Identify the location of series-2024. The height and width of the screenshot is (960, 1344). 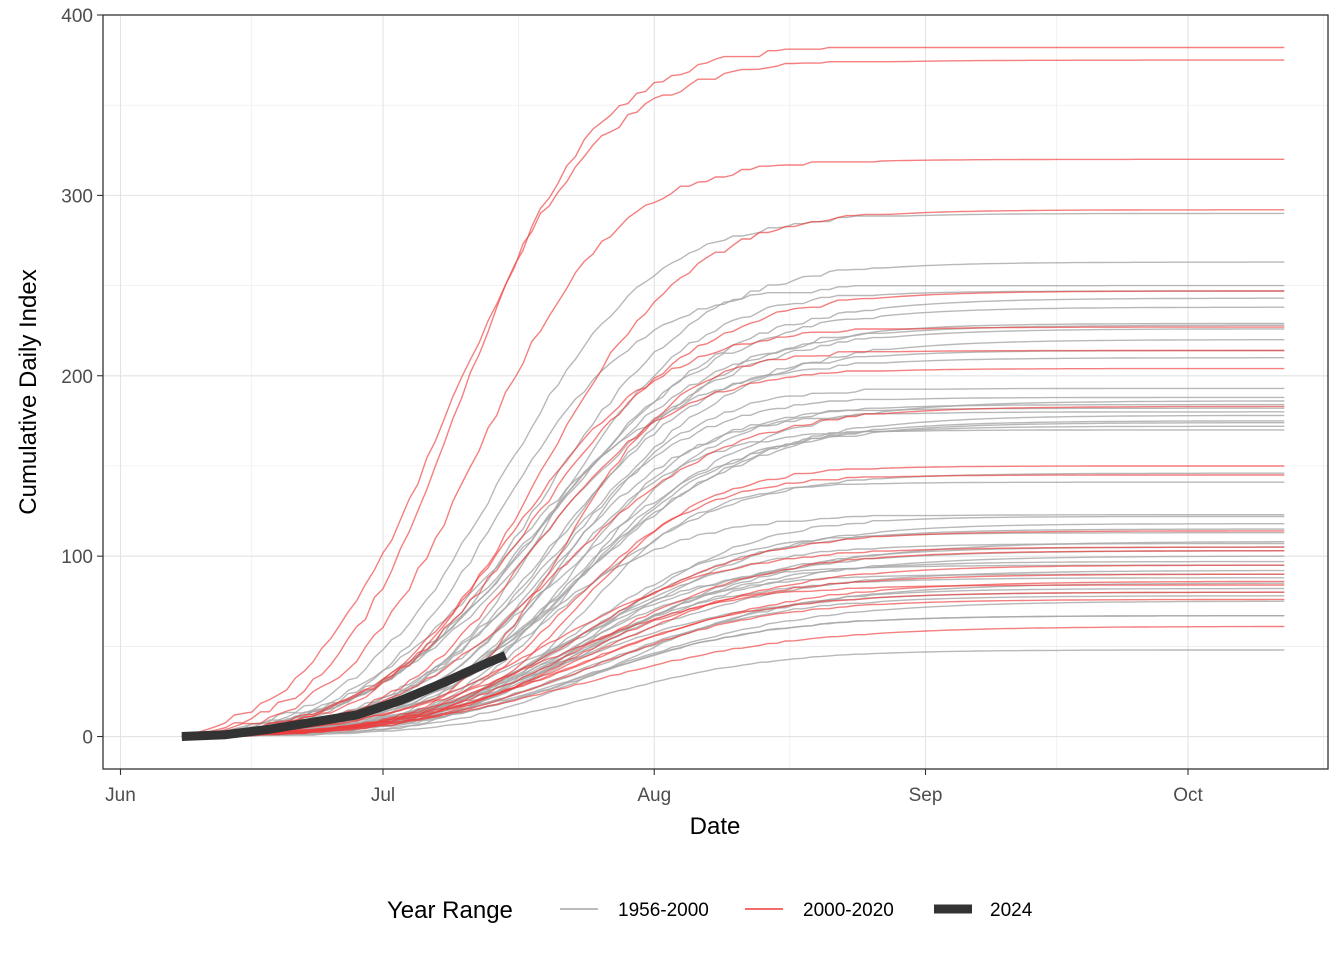
(344, 696).